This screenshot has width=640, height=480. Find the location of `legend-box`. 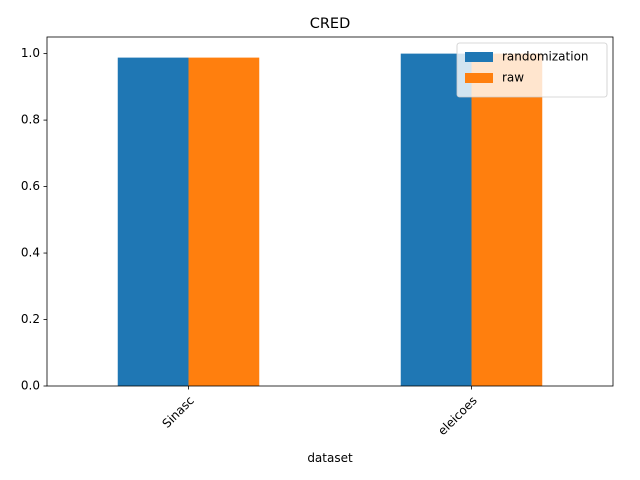

legend-box is located at coordinates (532, 70).